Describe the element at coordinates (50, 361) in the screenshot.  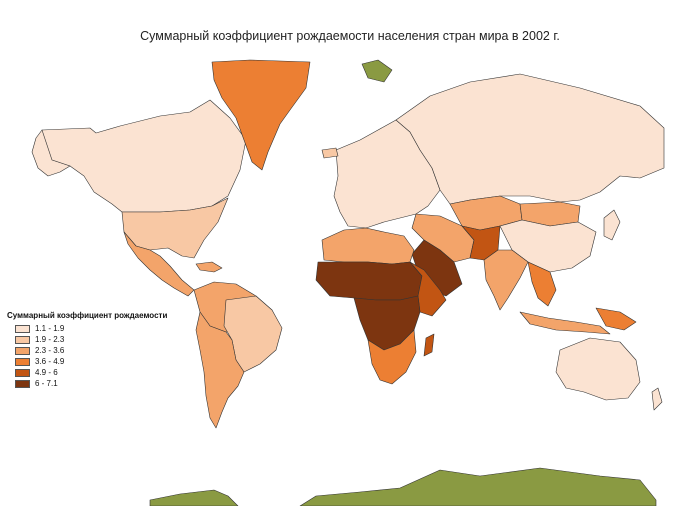
I see `legend-label: 3.6 - 4.9` at that location.